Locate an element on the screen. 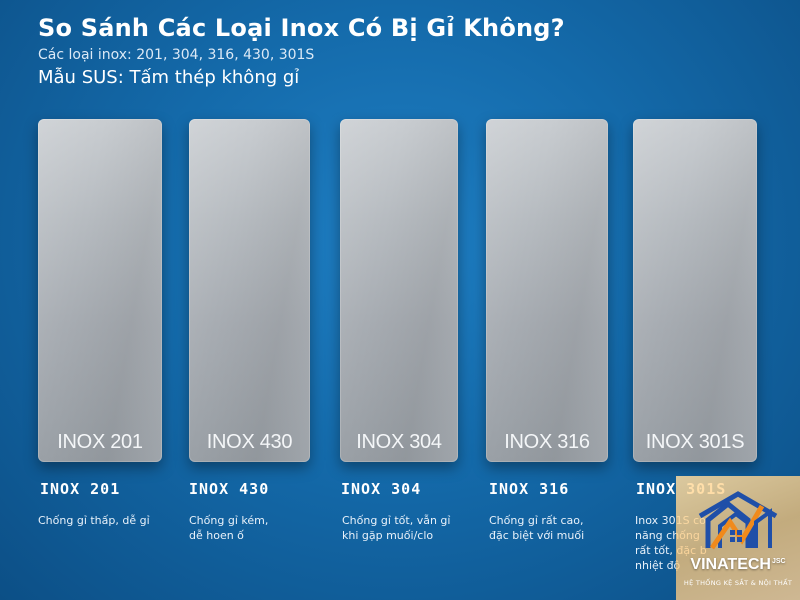 The height and width of the screenshot is (600, 800). plate-inox-316: INOX 316 is located at coordinates (547, 290).